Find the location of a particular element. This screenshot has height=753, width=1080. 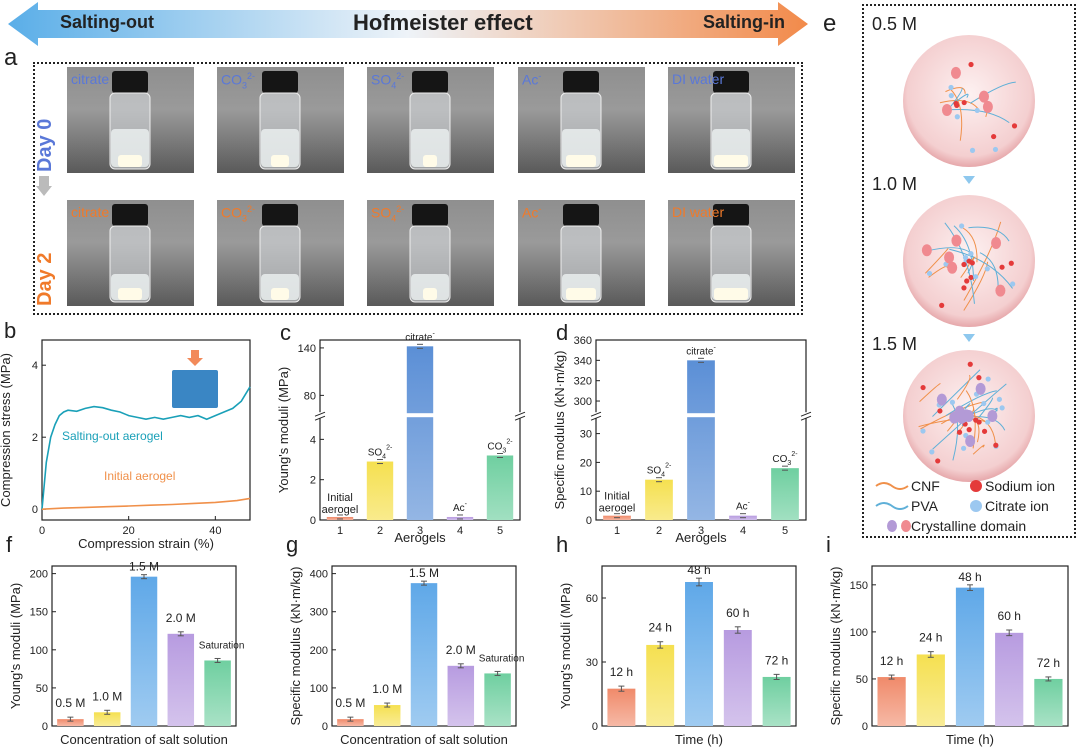

bar-label: Ac- is located at coordinates (743, 506).